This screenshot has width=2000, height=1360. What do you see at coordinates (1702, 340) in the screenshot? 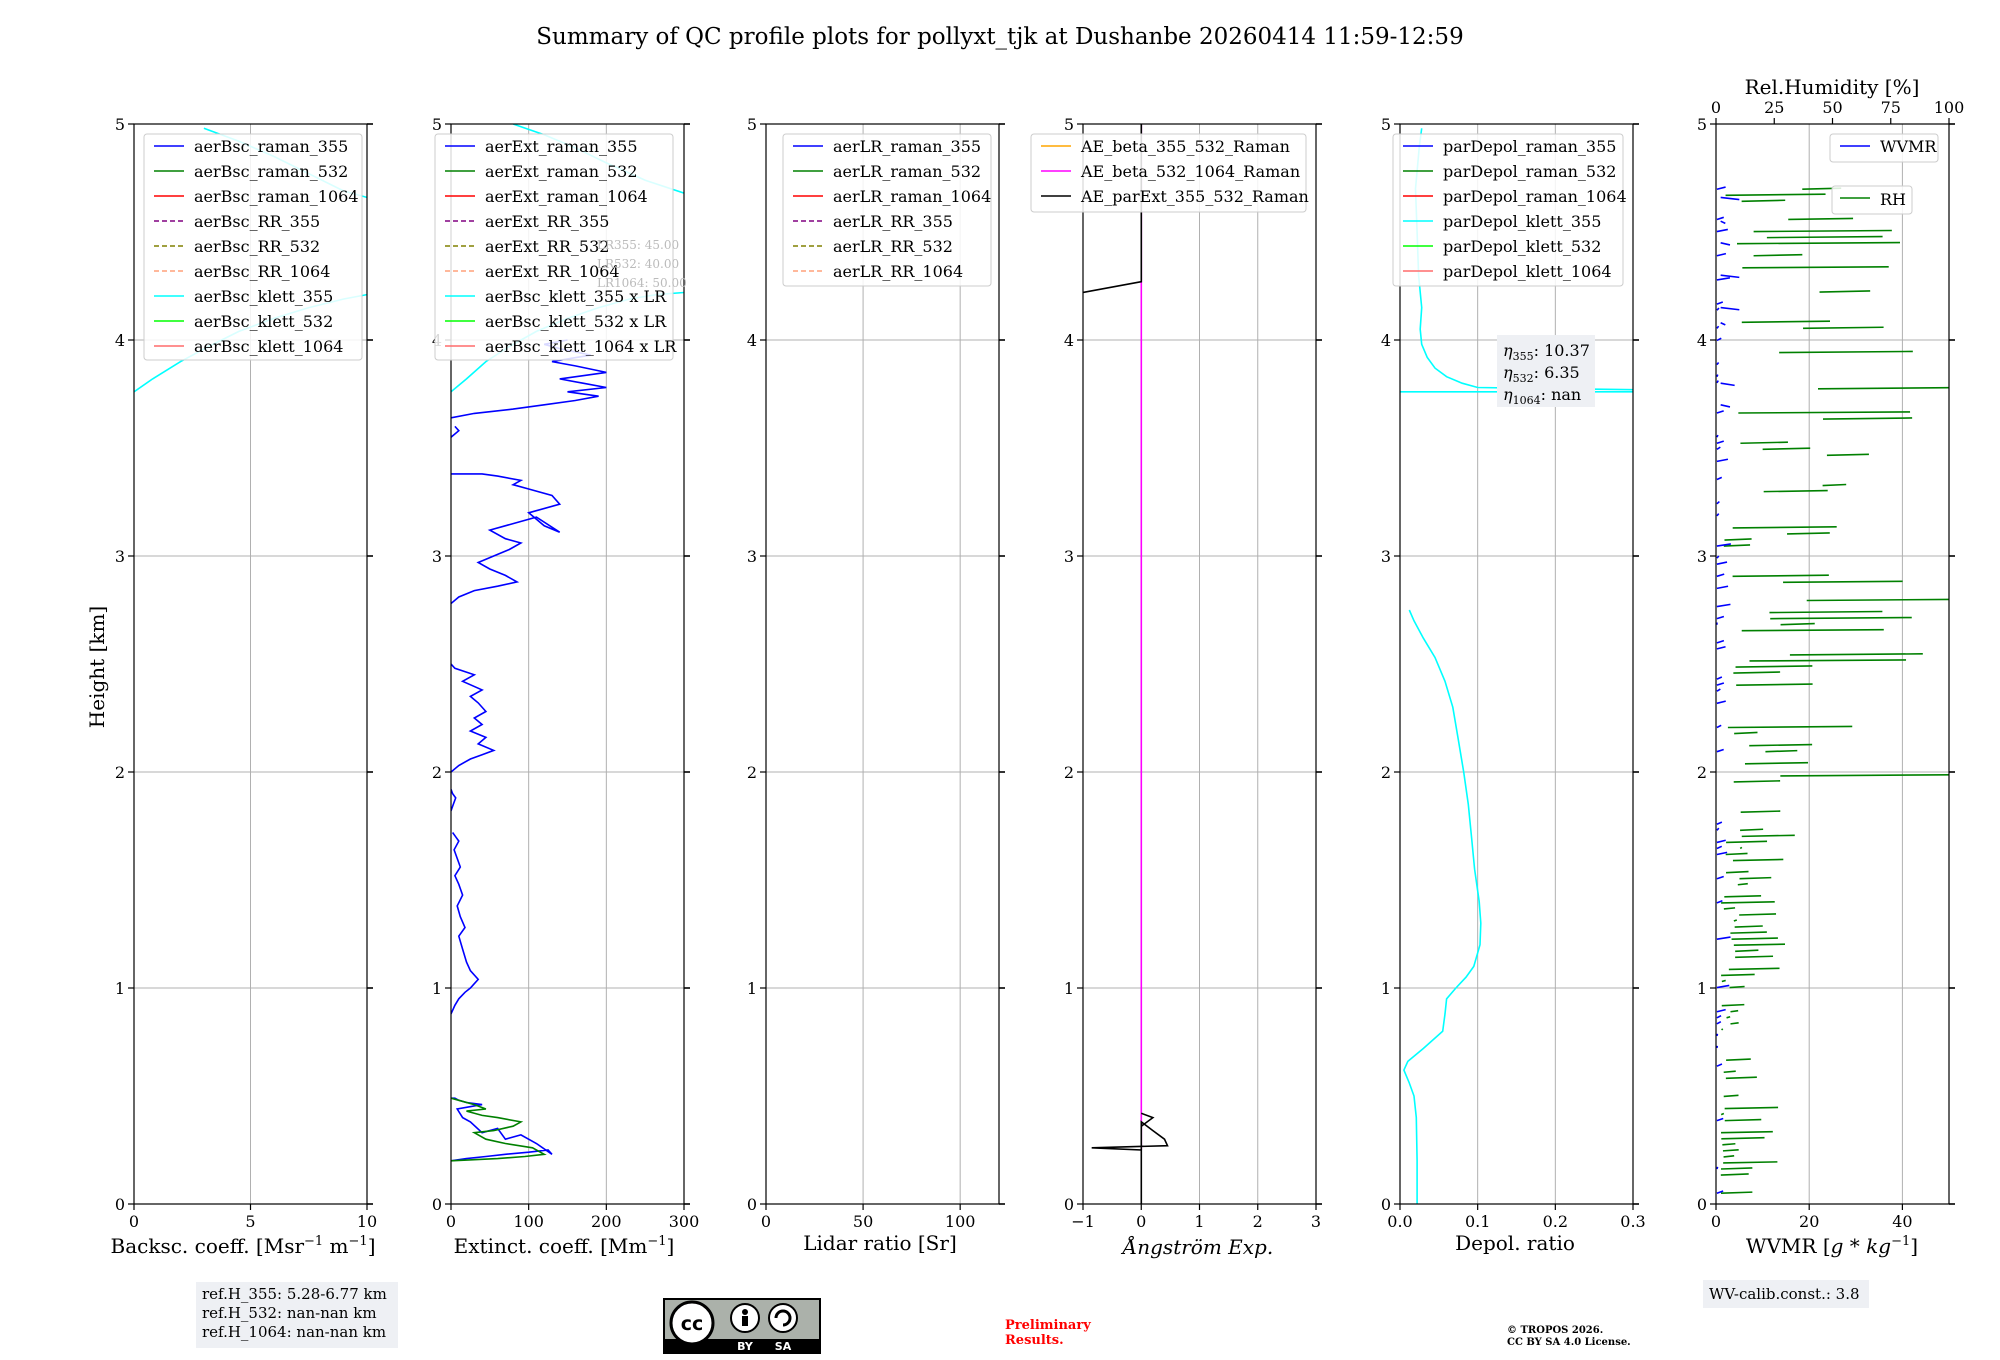
I see `y-tick-label: 4` at bounding box center [1702, 340].